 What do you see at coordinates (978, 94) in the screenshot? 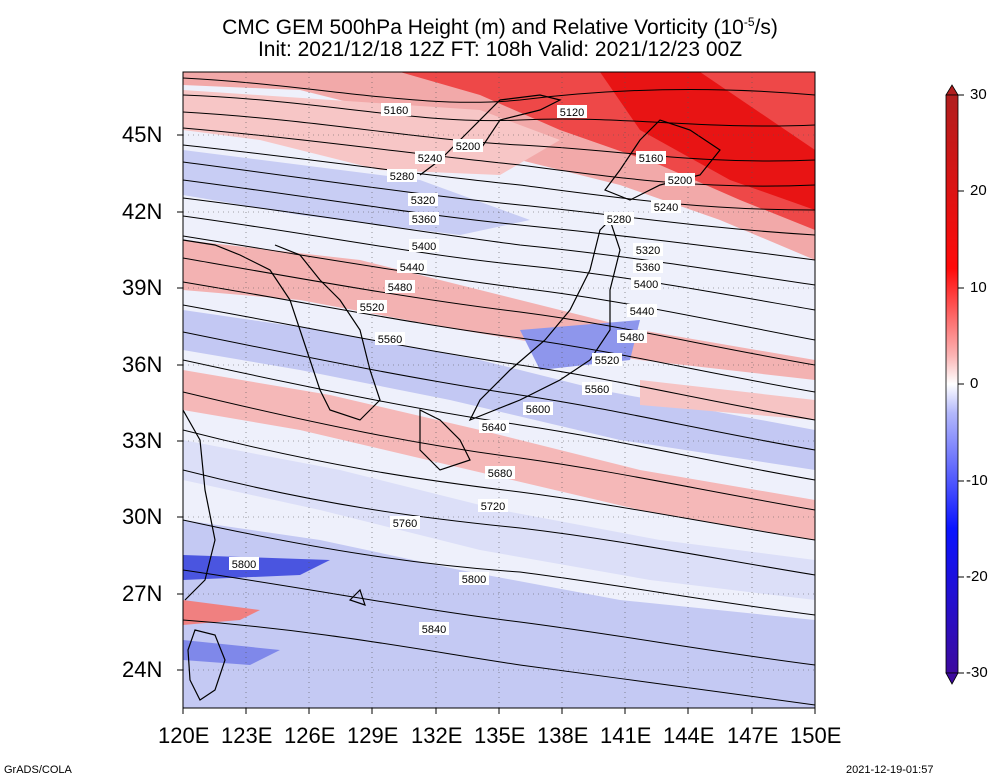
I see `colorbar-label: 30` at bounding box center [978, 94].